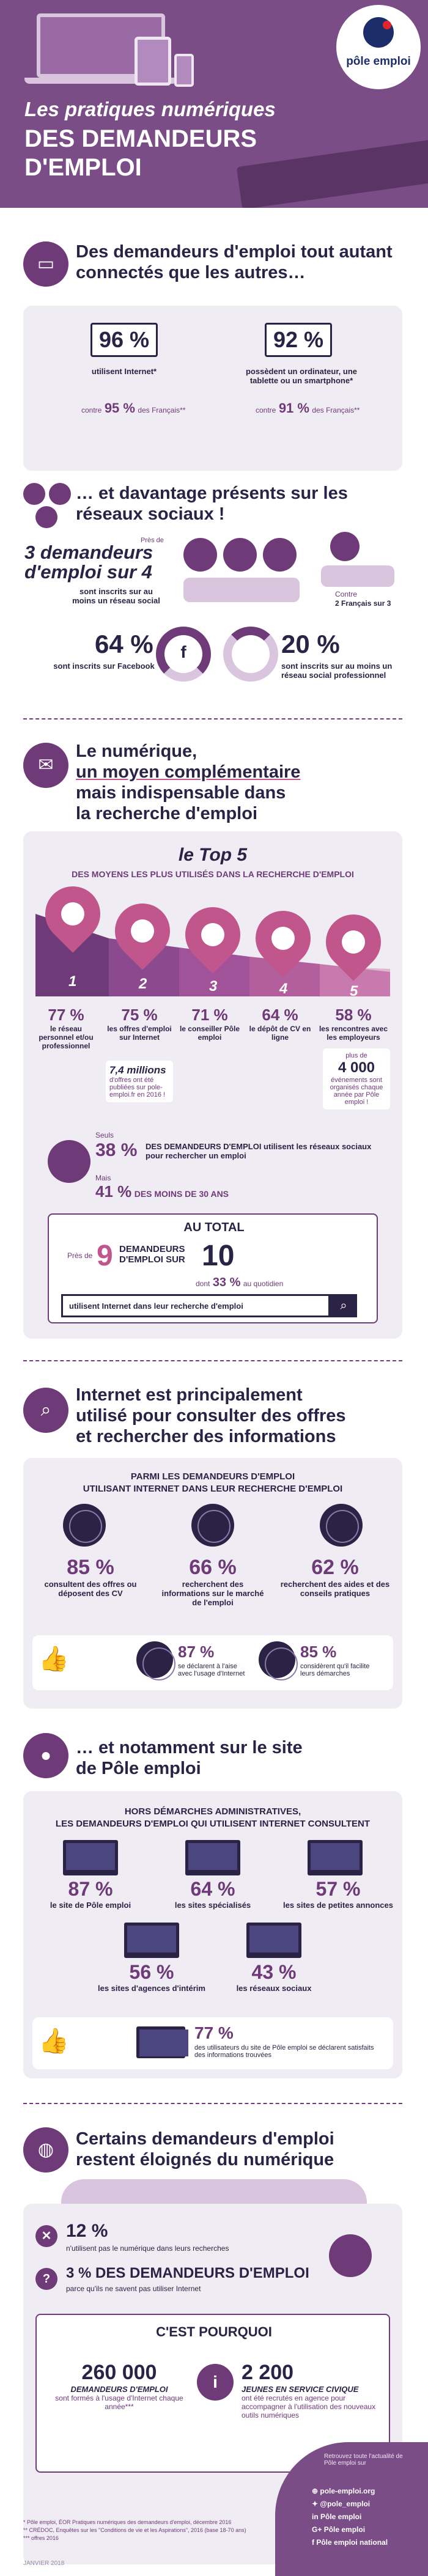 The image size is (428, 2576). Describe the element at coordinates (139, 1024) in the screenshot. I see `top5-item-2: 75 % les offres d'emploi sur Internet` at that location.